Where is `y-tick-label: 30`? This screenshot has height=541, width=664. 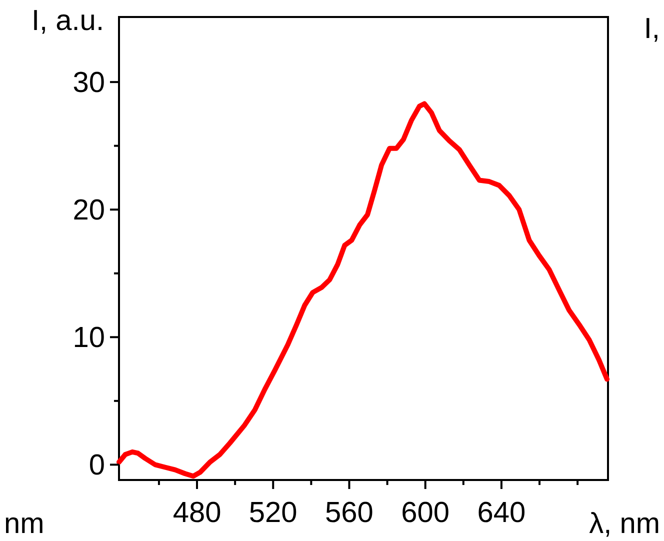
y-tick-label: 30 is located at coordinates (88, 83).